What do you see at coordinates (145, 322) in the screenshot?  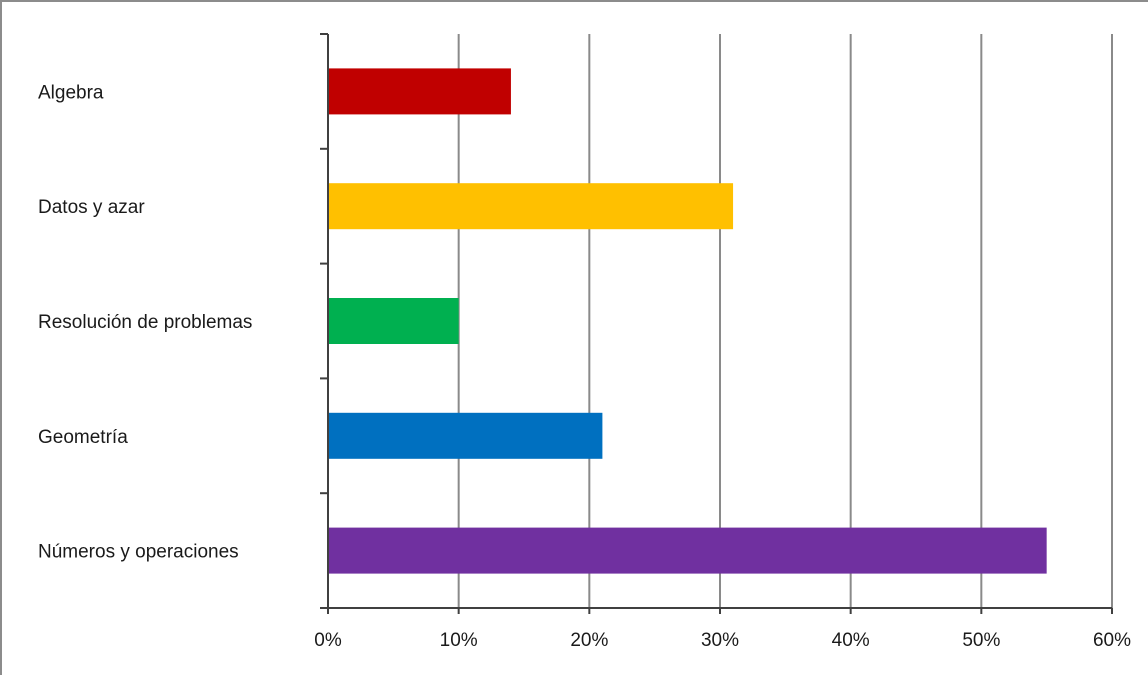 I see `category-label: Resolución de problemas` at bounding box center [145, 322].